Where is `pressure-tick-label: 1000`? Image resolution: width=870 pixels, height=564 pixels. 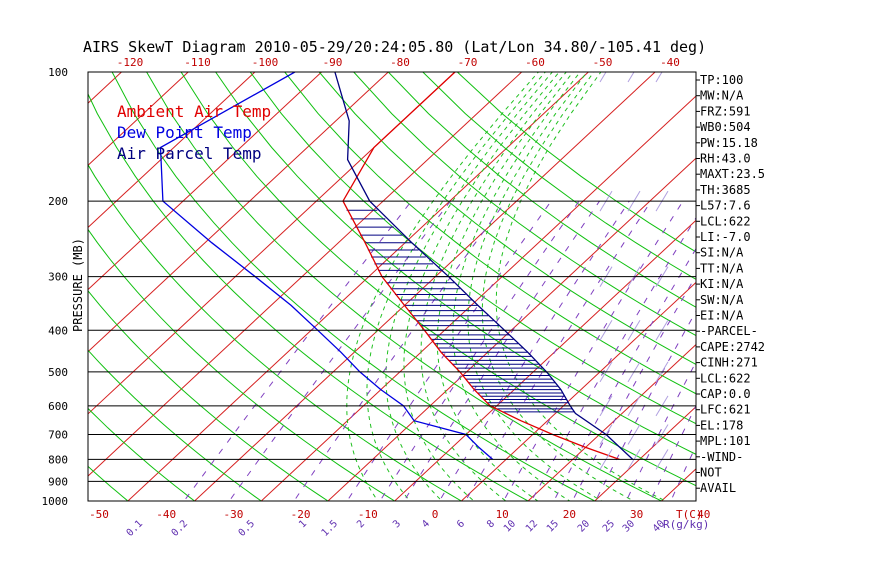 pressure-tick-label: 1000 is located at coordinates (55, 501).